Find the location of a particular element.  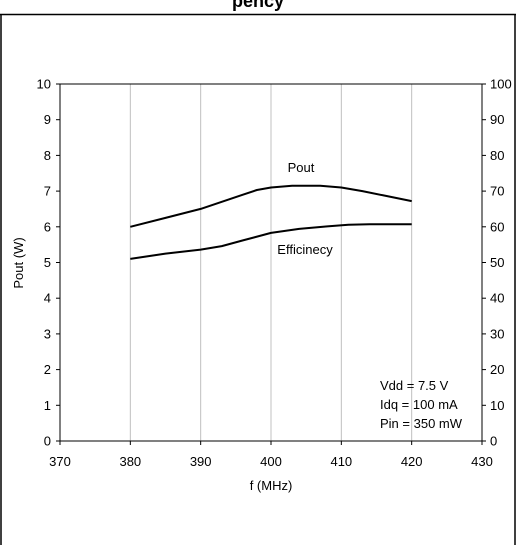

right-tick-label: 100 is located at coordinates (501, 84).